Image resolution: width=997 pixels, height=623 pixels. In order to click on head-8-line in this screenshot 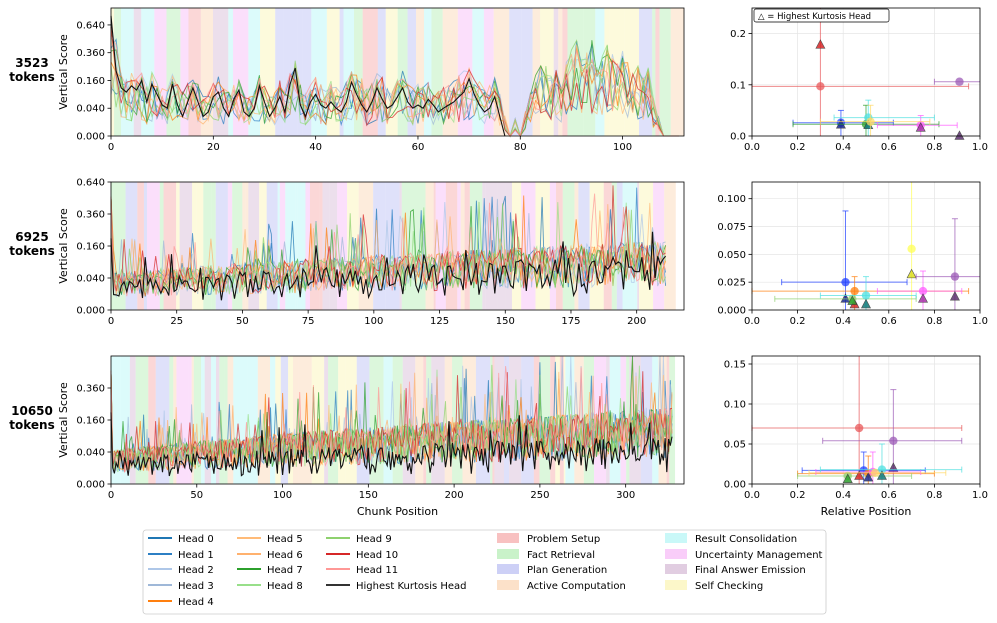, I will do `click(394, 78)`.